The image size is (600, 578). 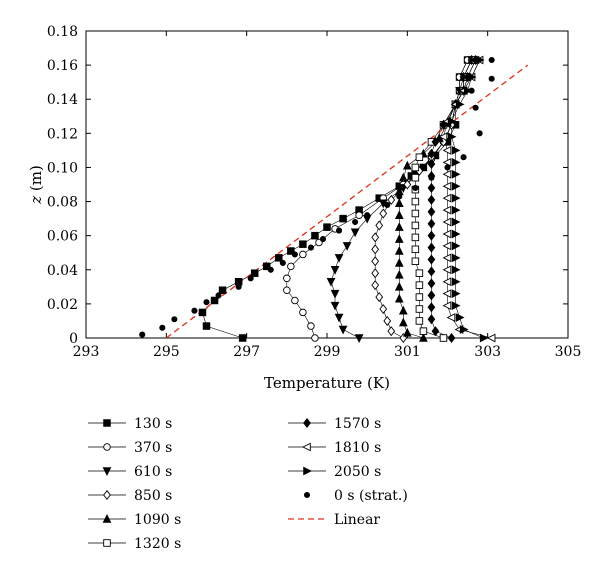 What do you see at coordinates (153, 472) in the screenshot?
I see `legend-label: 610 s` at bounding box center [153, 472].